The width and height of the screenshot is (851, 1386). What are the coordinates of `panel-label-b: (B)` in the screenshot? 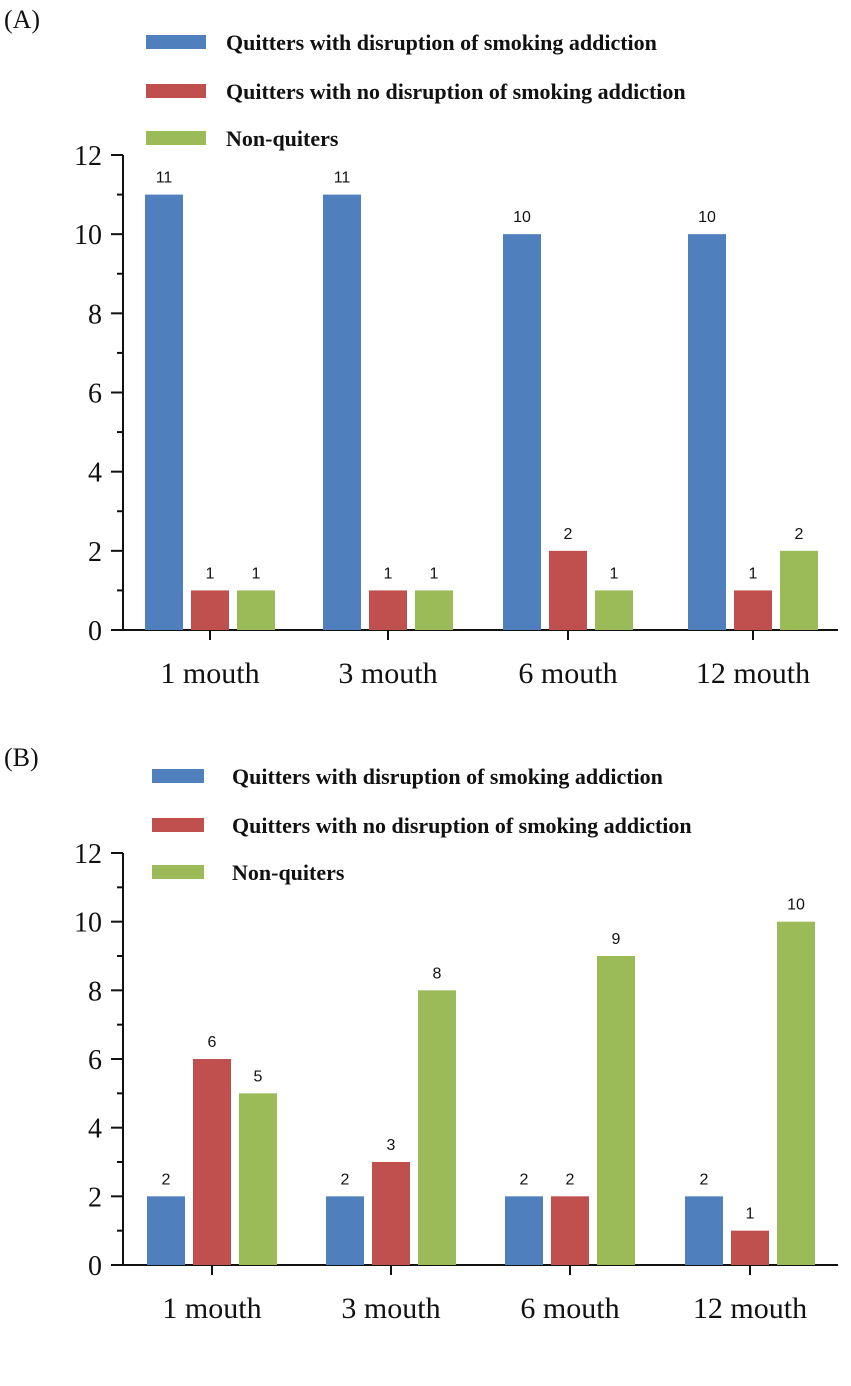 It's located at (21, 757).